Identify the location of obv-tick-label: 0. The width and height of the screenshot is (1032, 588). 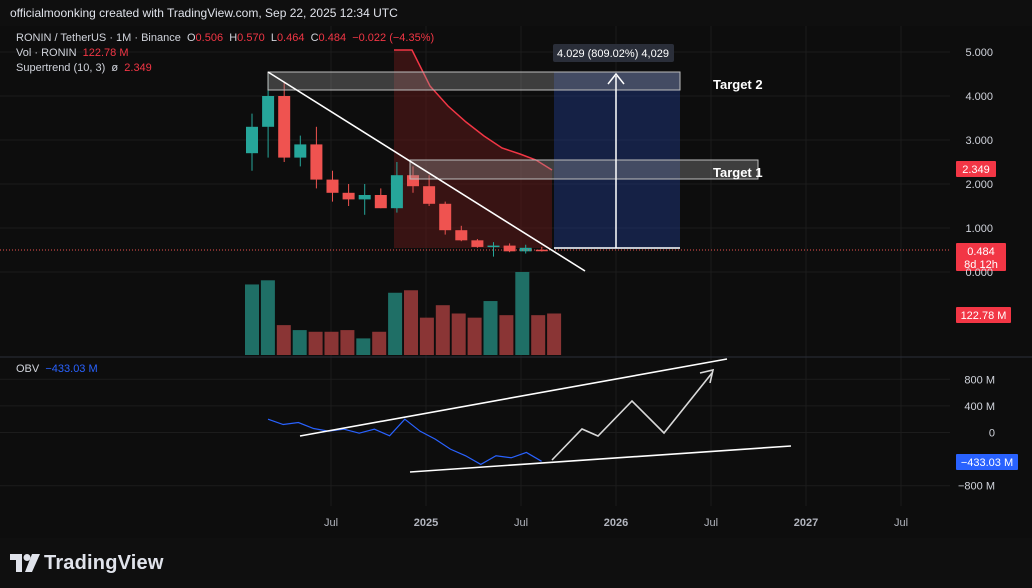
(992, 434).